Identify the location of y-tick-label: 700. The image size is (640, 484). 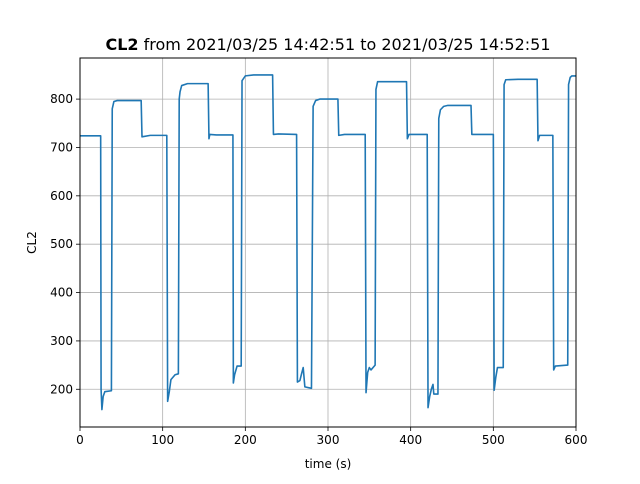
(61, 147).